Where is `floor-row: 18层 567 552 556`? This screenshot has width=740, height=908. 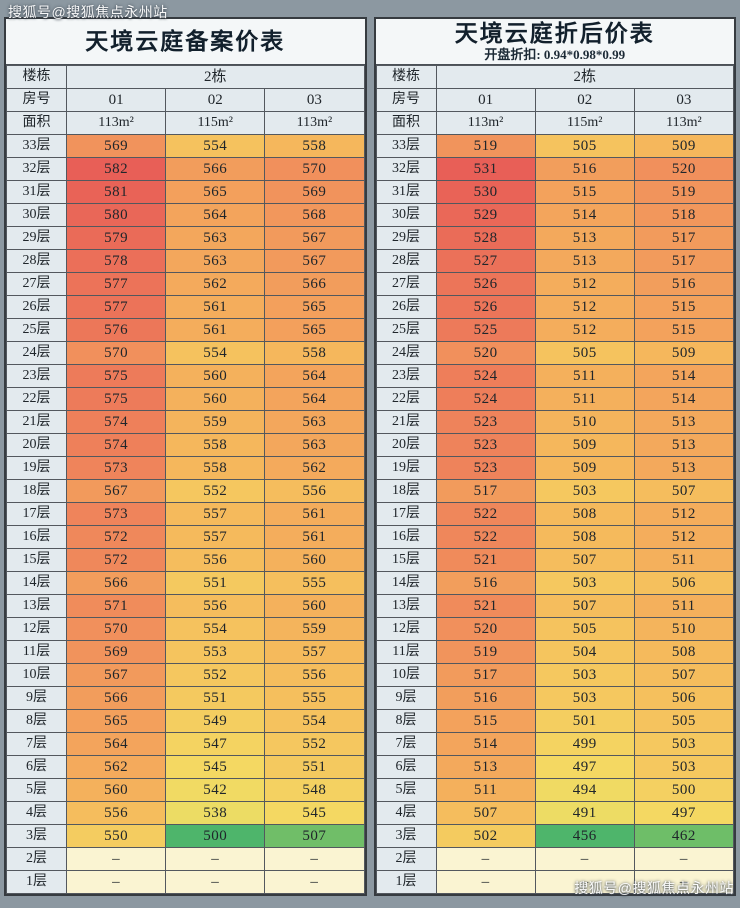
floor-row: 18层 567 552 556 is located at coordinates (185, 491).